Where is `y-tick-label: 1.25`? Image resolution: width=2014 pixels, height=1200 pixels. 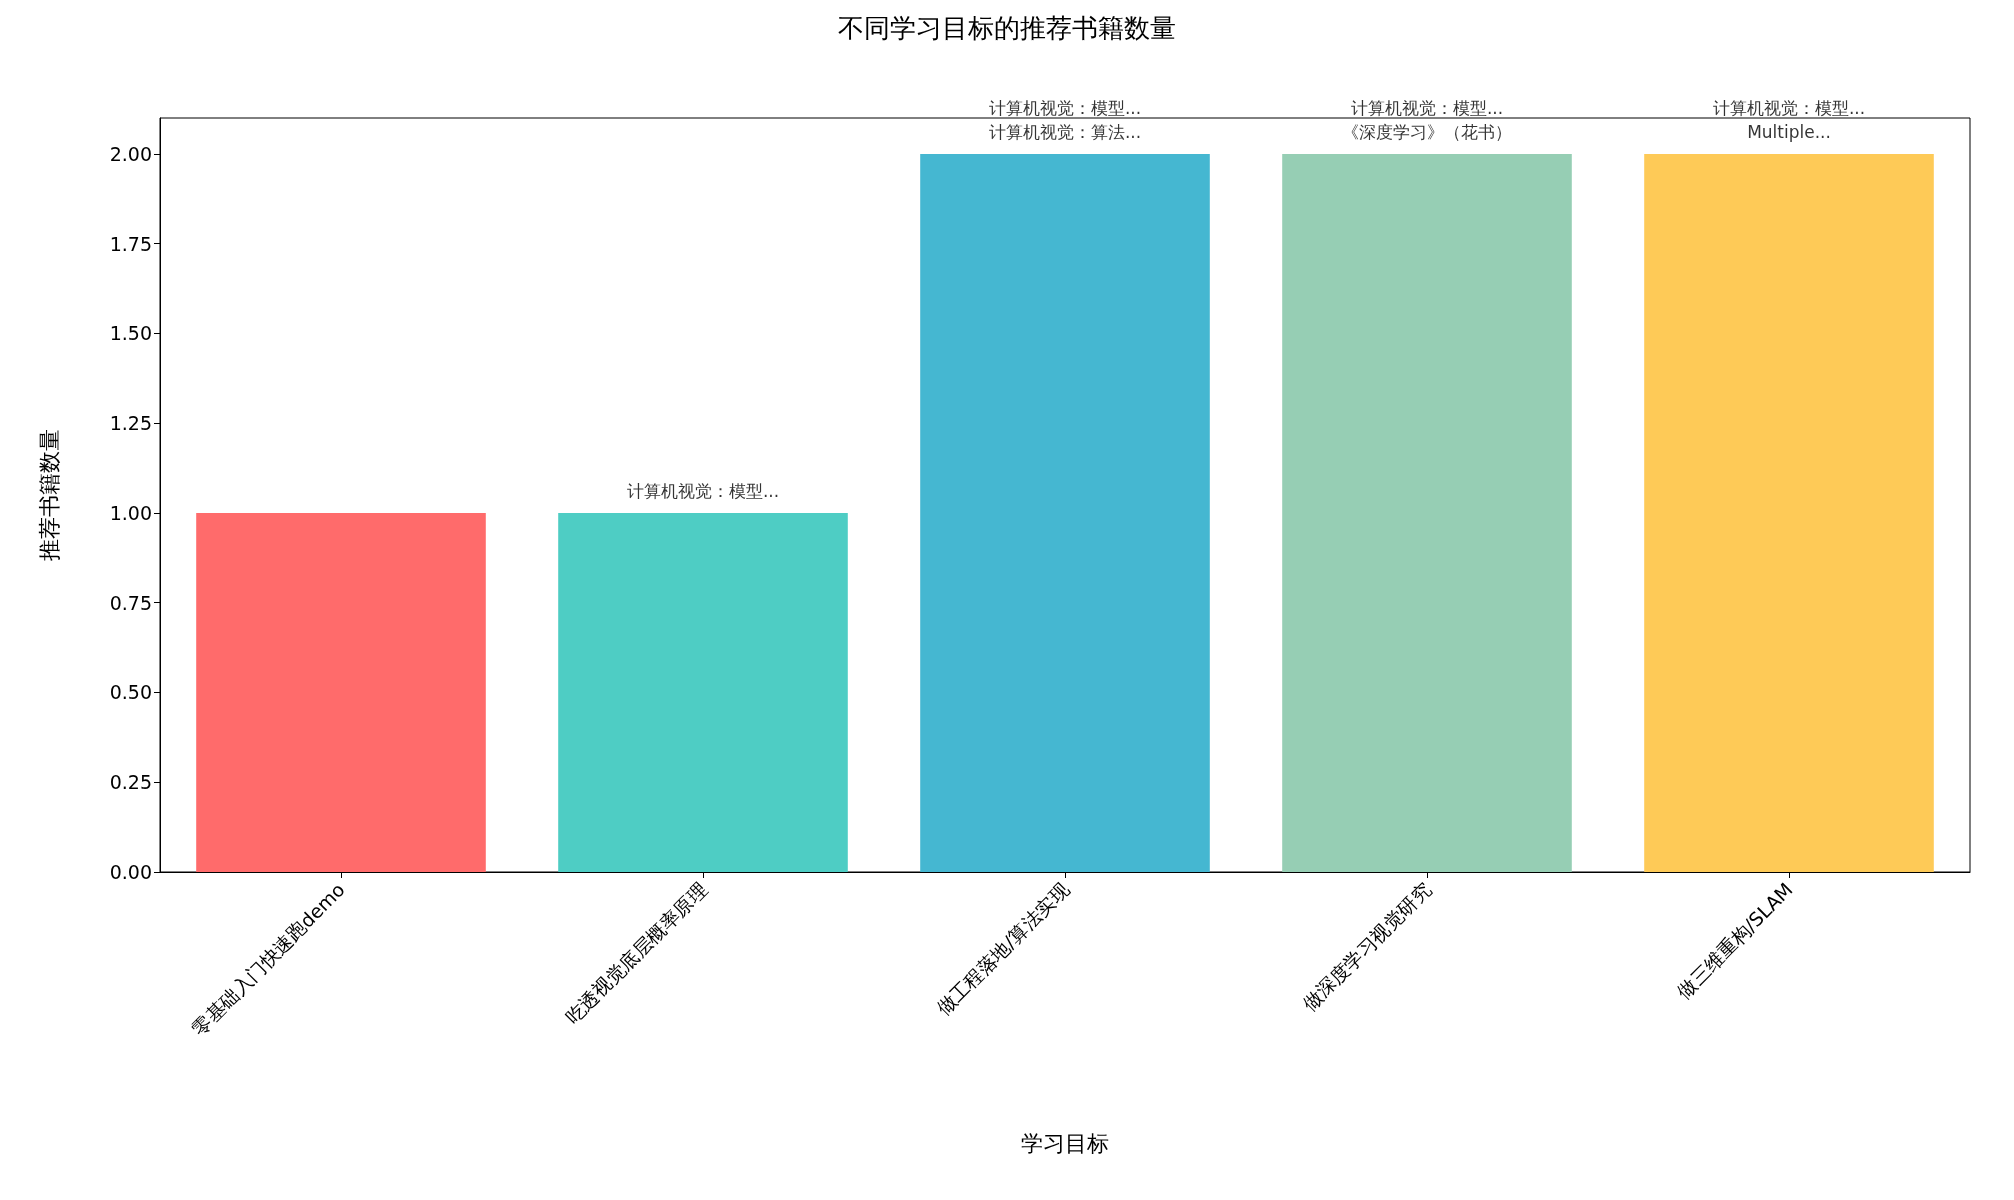
y-tick-label: 1.25 is located at coordinates (130, 423).